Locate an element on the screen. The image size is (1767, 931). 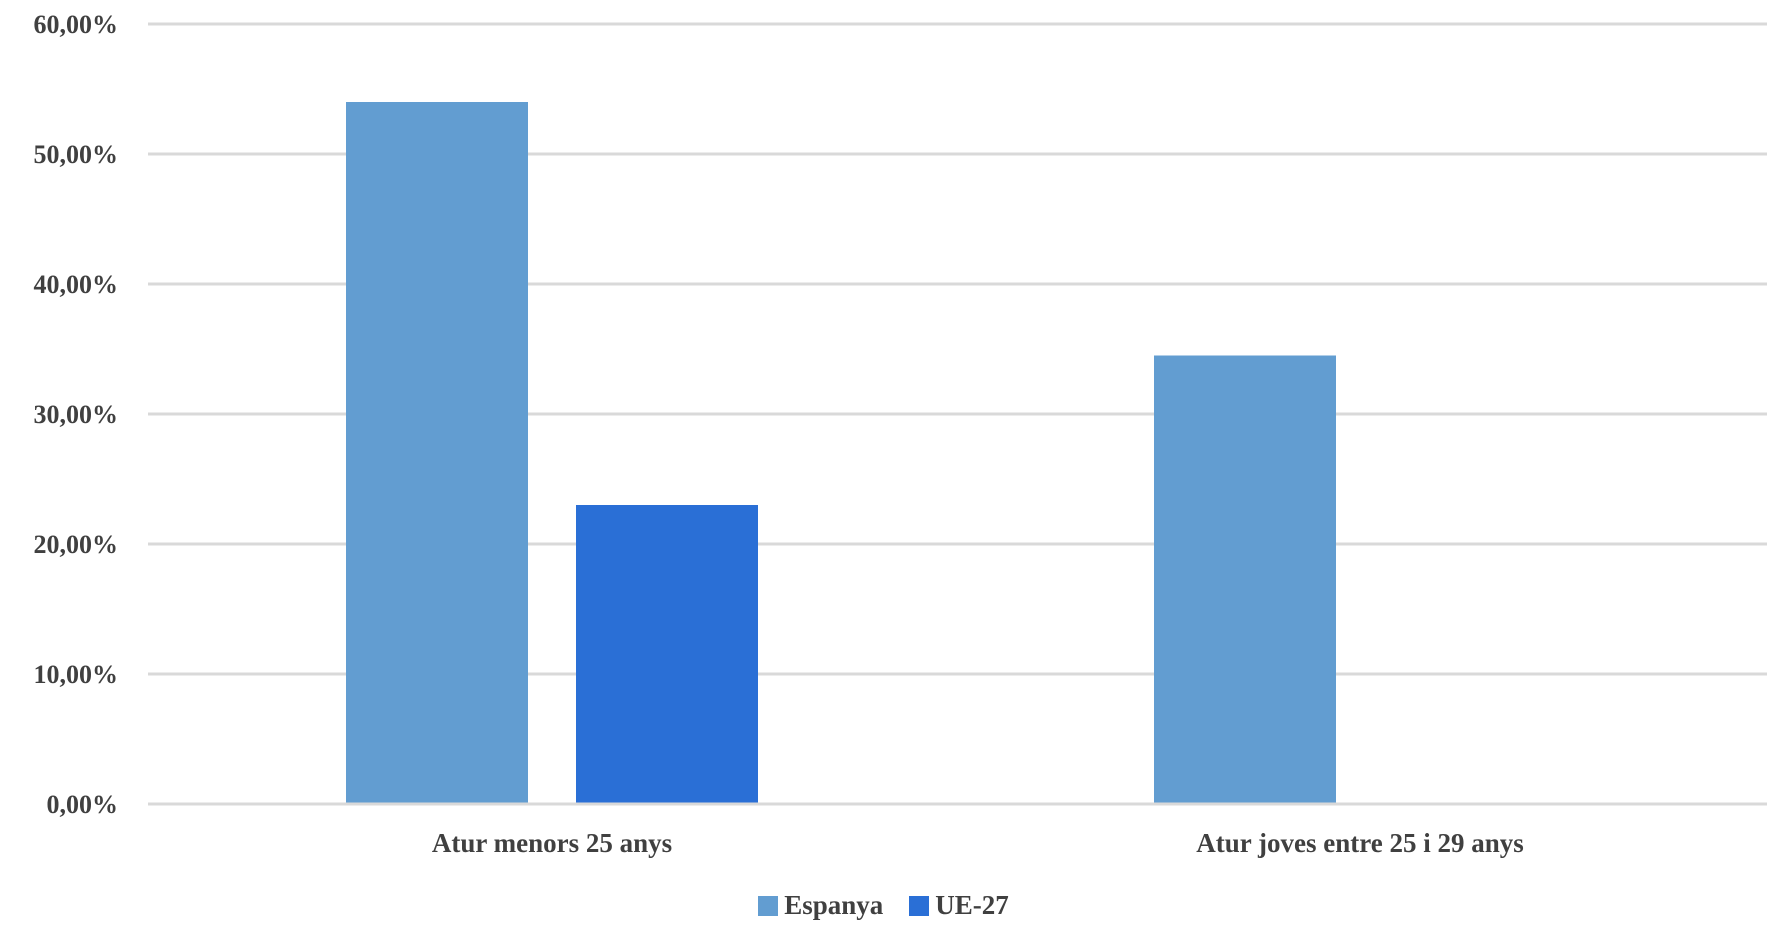
legend-swatch-ue27 is located at coordinates (919, 905).